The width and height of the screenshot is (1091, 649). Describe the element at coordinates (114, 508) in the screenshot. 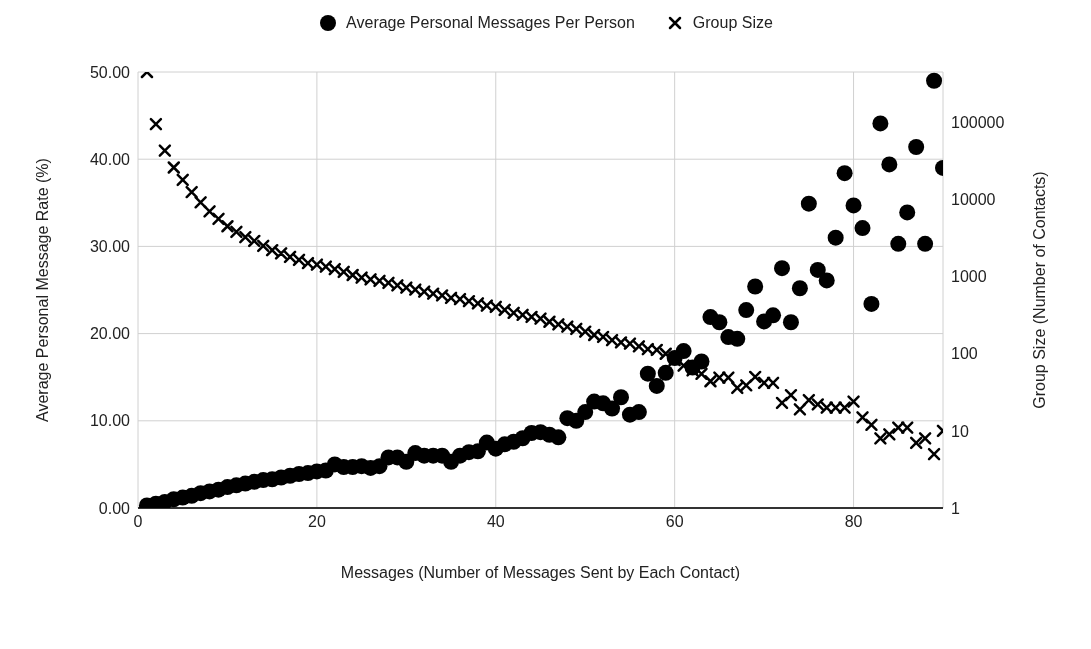

I see `y-tick-label: 0.00` at that location.